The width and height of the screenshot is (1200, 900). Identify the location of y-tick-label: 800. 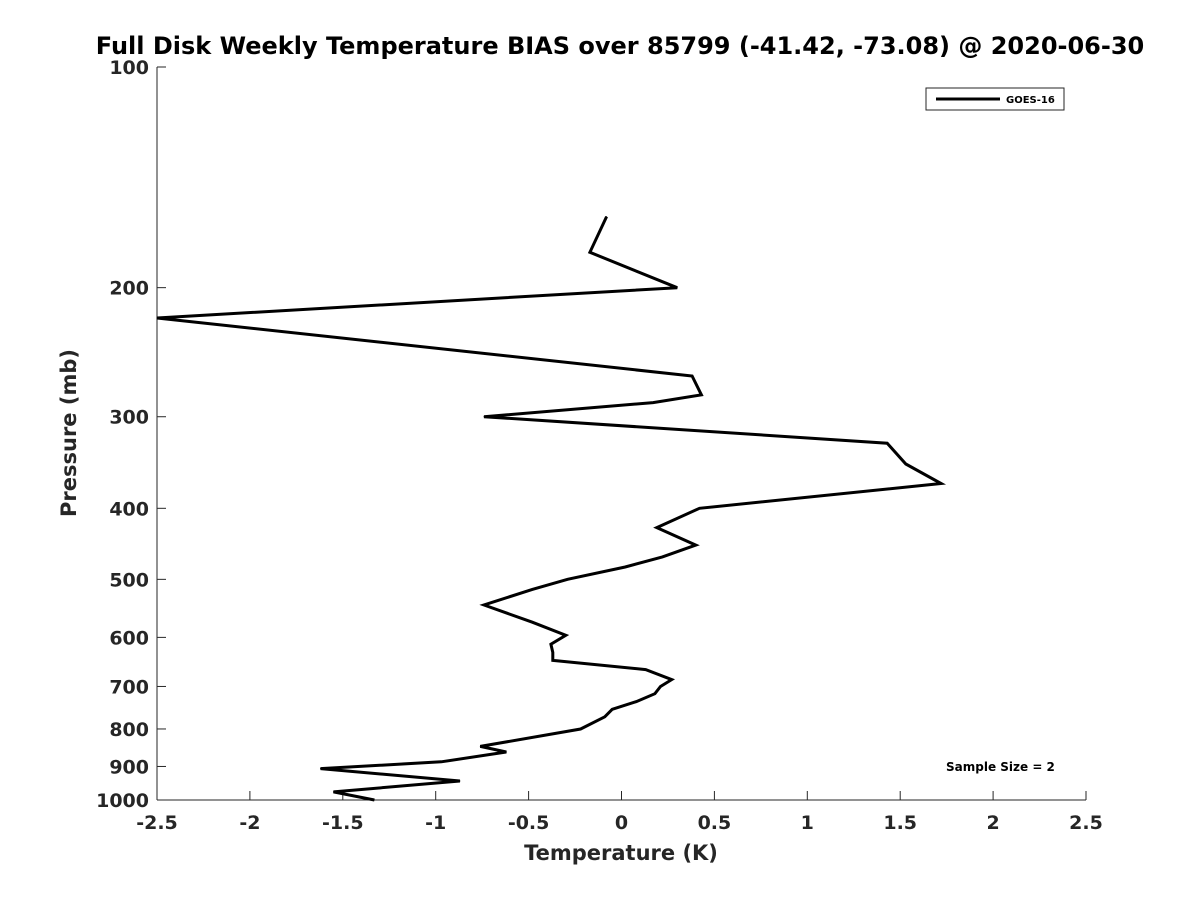
(129, 730).